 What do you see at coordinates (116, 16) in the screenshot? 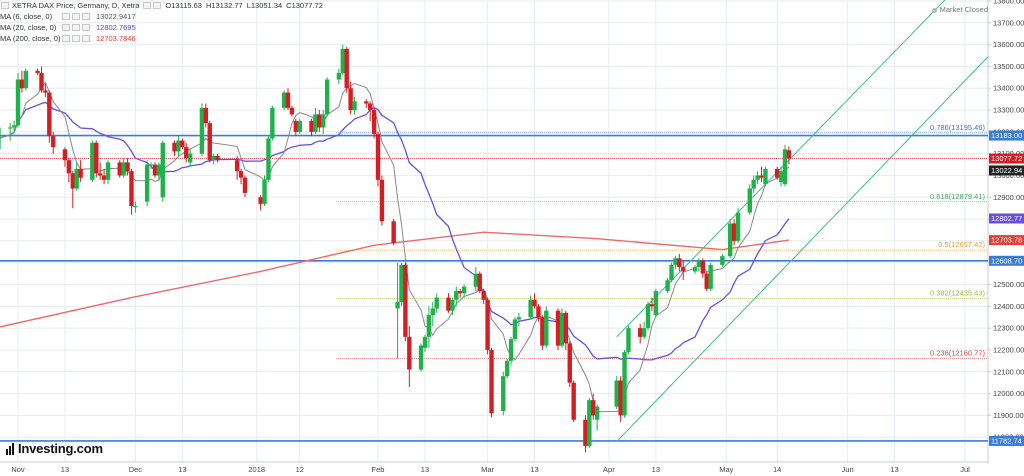
I see `ma6-value: 13022.9417` at bounding box center [116, 16].